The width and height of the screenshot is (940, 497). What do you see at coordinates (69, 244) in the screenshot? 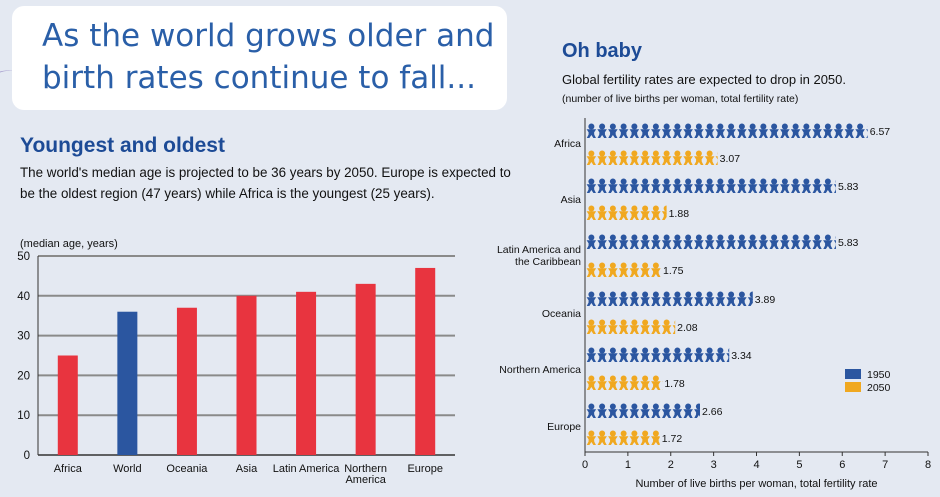
I see `y-axis-label: (median age, years)` at bounding box center [69, 244].